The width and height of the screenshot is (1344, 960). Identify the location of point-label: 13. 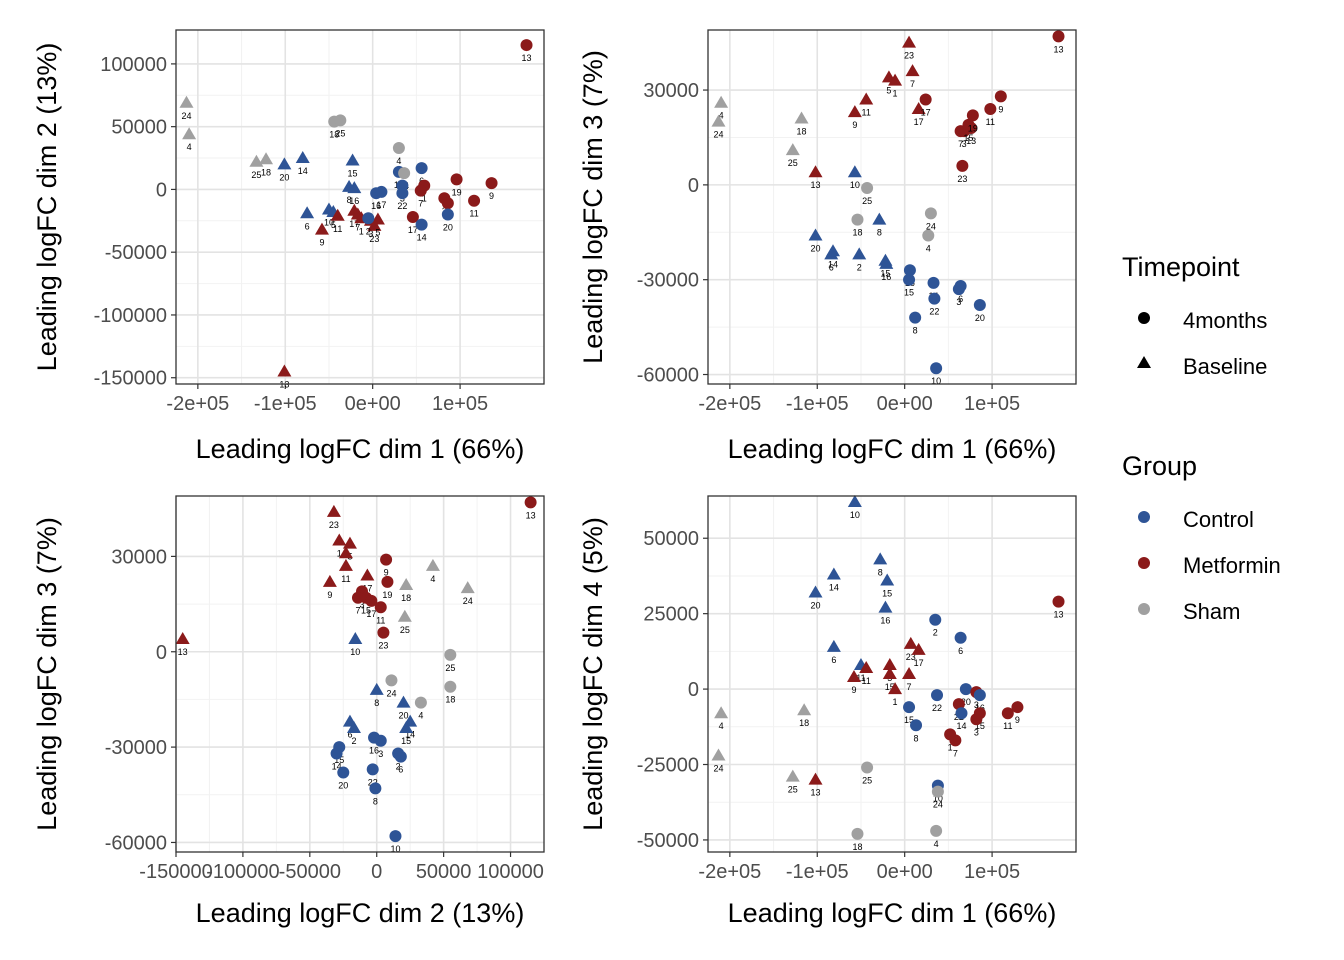
(527, 58).